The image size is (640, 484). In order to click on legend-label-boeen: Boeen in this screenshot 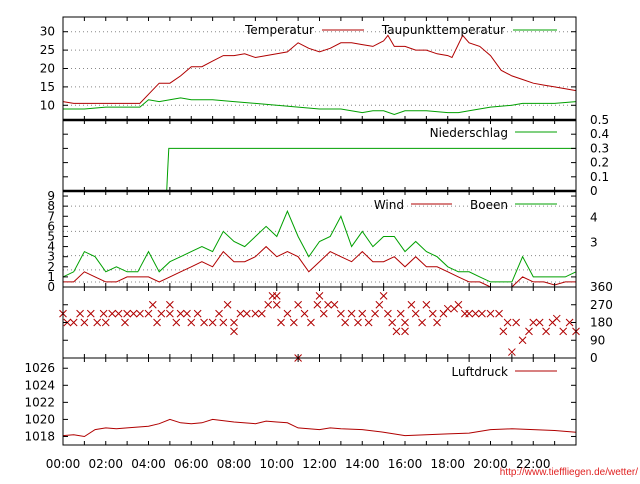, I will do `click(489, 205)`.